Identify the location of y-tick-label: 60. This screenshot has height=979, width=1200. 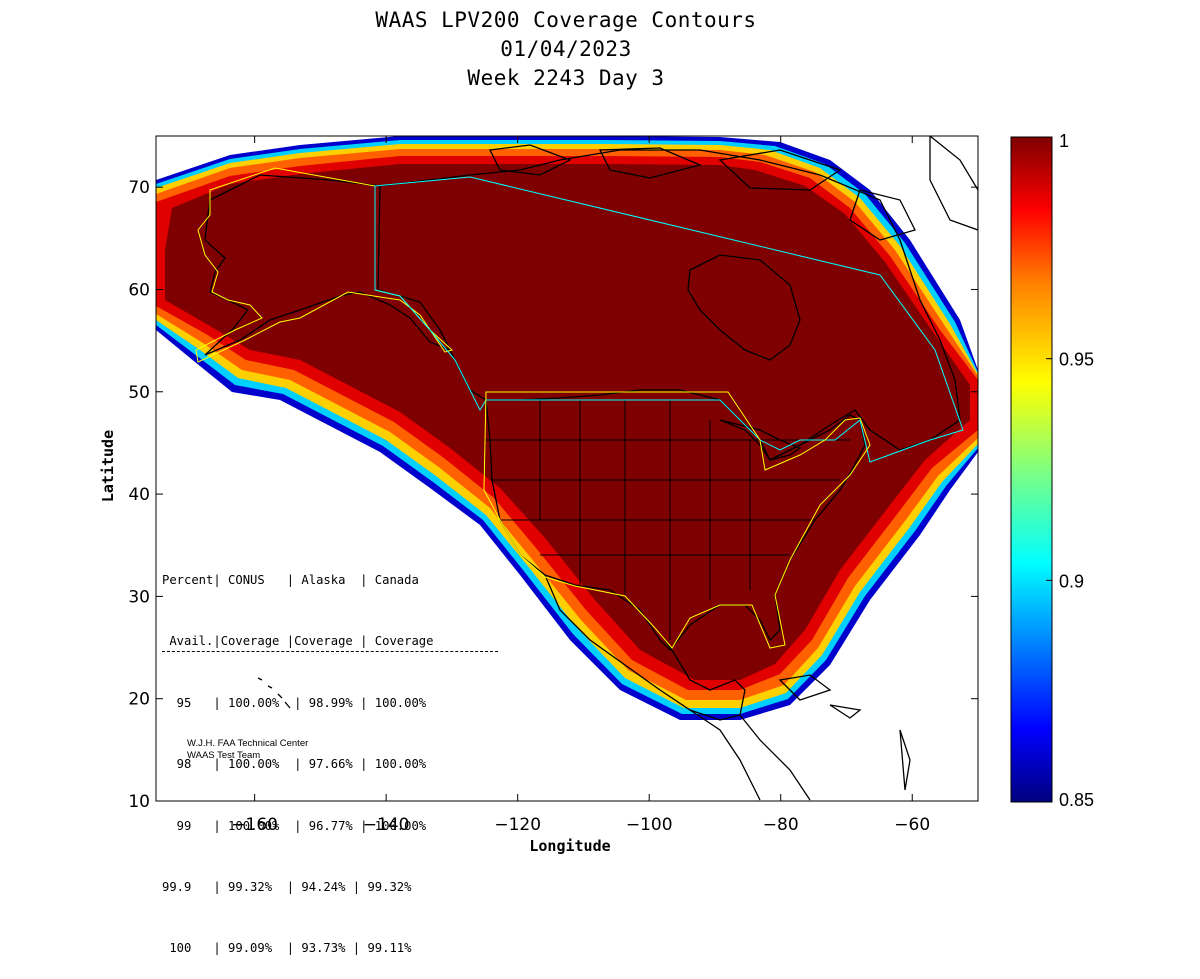
(139, 290).